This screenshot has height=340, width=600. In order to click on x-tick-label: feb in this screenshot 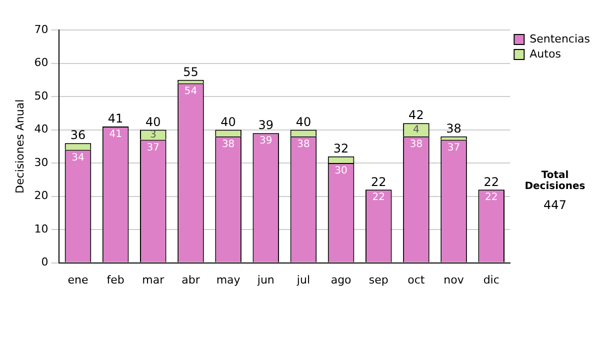, I will do `click(115, 279)`.